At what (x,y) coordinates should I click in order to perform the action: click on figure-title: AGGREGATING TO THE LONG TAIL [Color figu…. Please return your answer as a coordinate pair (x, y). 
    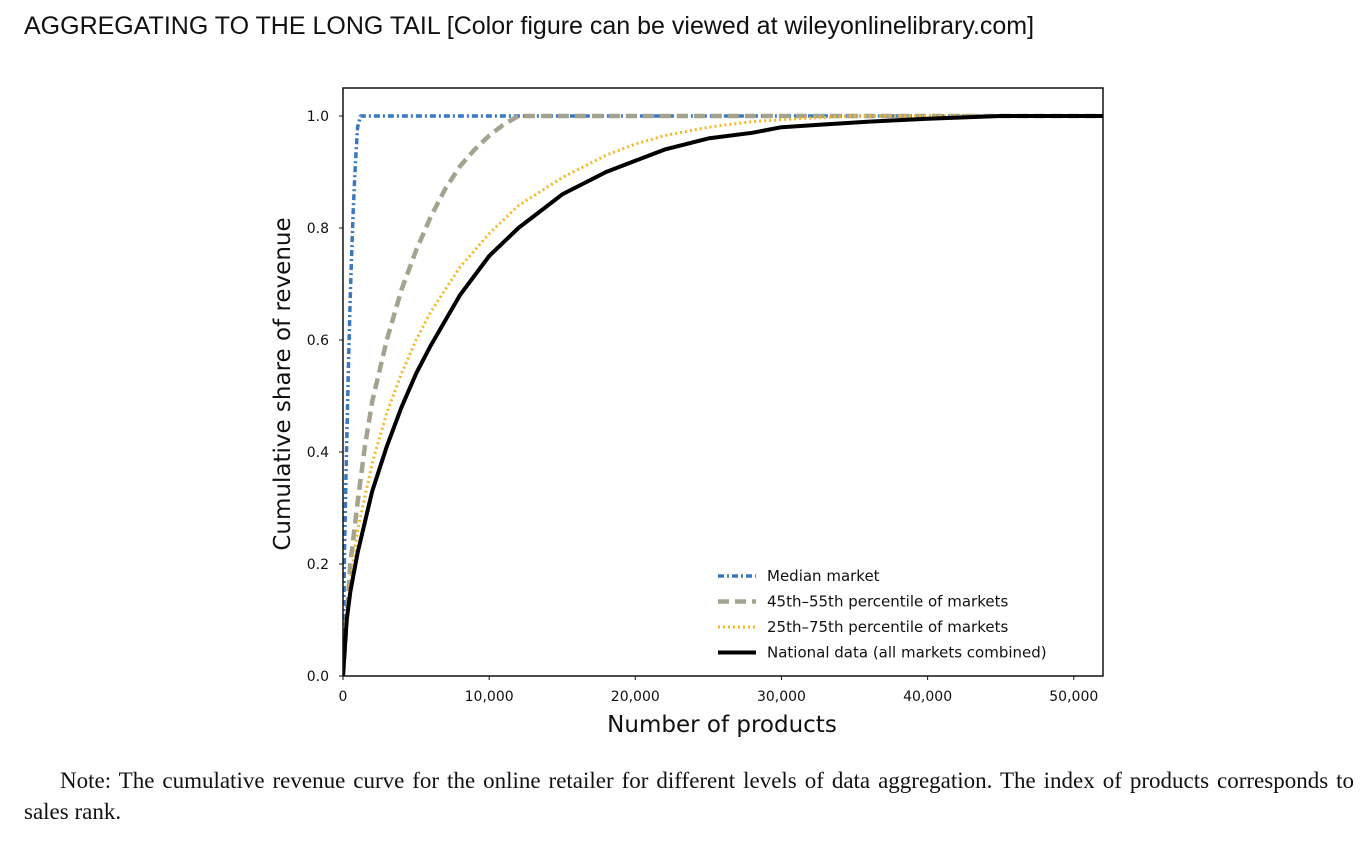
    Looking at the image, I should click on (529, 26).